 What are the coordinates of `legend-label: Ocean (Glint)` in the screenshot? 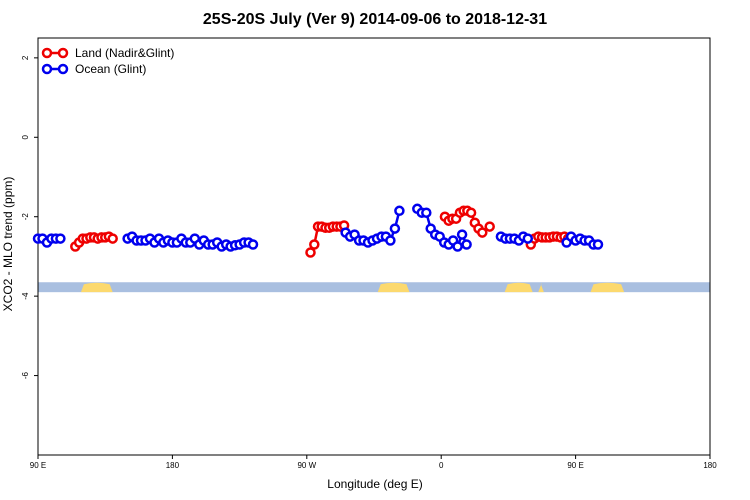 It's located at (110, 69).